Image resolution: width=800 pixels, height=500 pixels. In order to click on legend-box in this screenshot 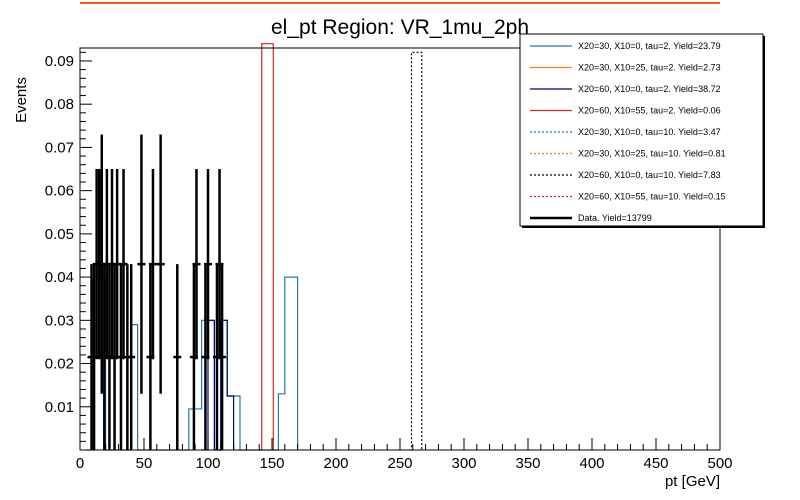, I will do `click(641, 130)`.